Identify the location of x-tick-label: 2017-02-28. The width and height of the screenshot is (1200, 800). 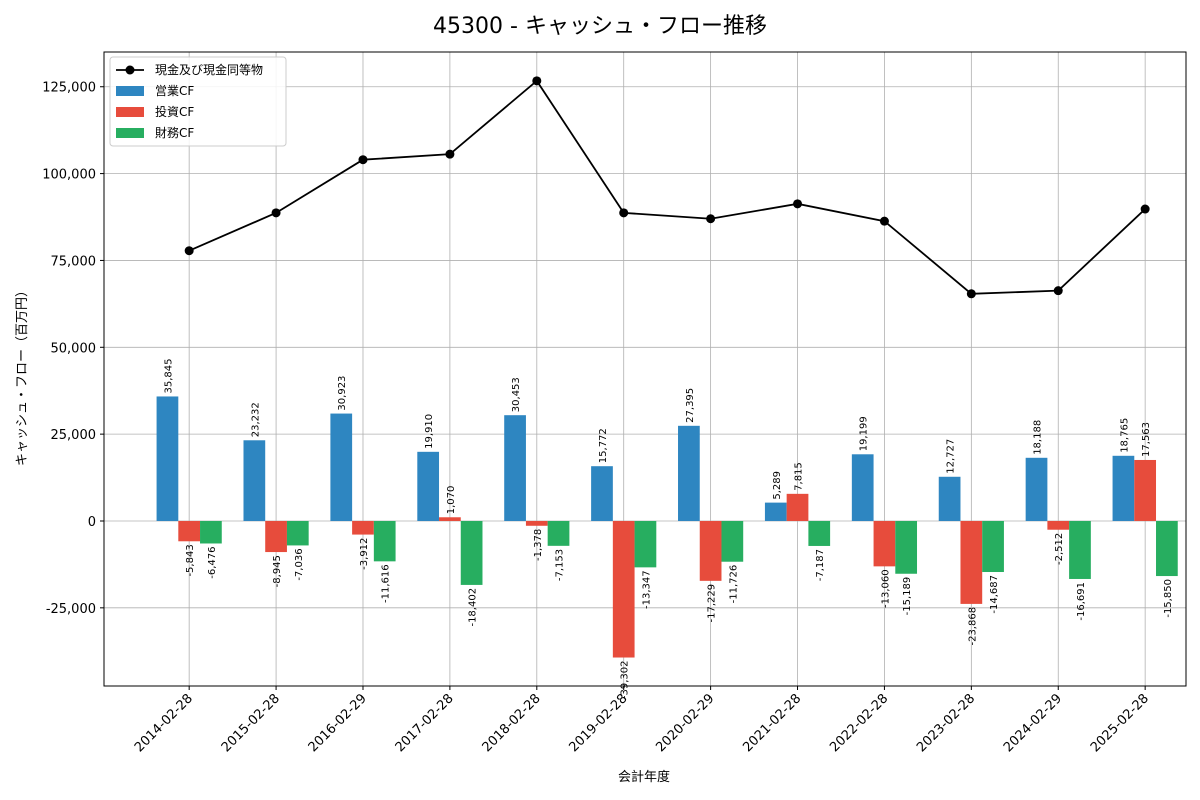
(425, 723).